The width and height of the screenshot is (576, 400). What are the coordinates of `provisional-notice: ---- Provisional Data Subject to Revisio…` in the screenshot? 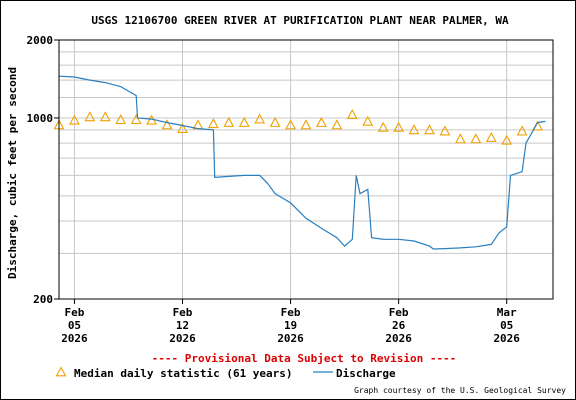 It's located at (304, 358).